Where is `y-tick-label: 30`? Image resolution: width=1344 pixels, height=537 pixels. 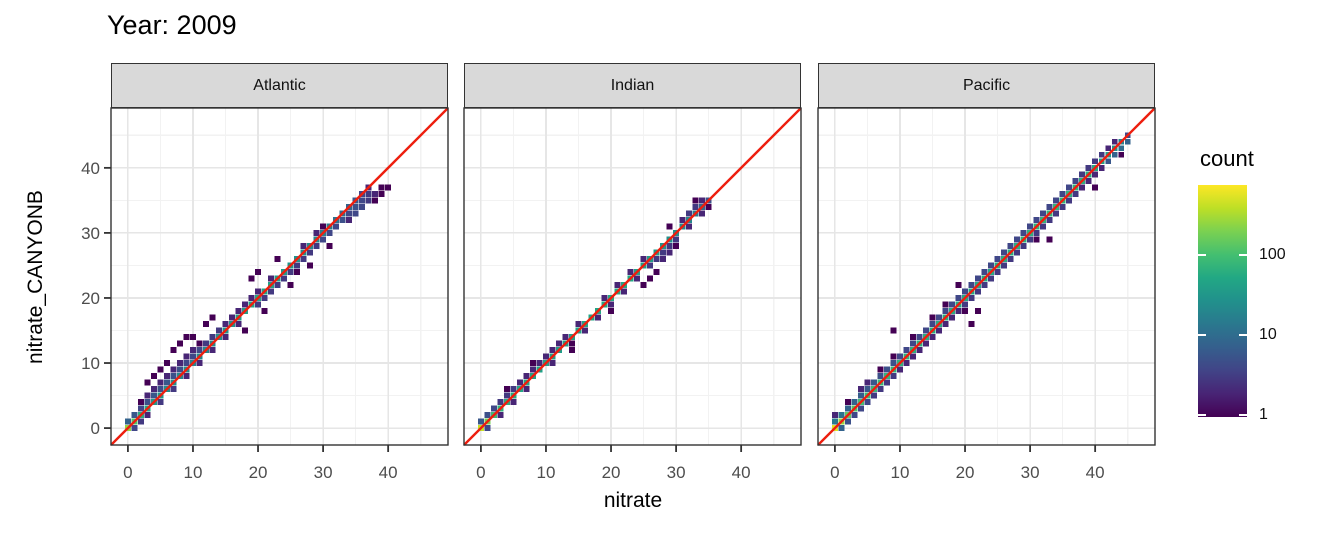 y-tick-label: 30 is located at coordinates (90, 233).